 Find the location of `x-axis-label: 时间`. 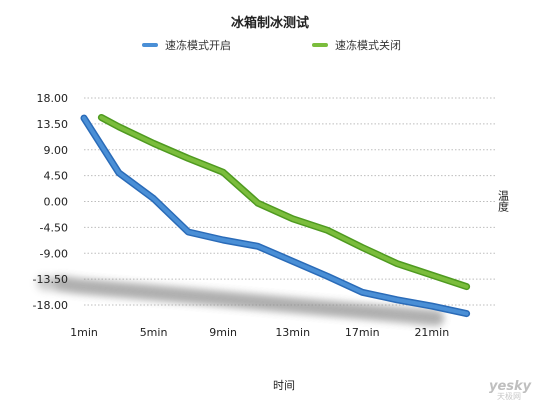

x-axis-label: 时间 is located at coordinates (284, 385).